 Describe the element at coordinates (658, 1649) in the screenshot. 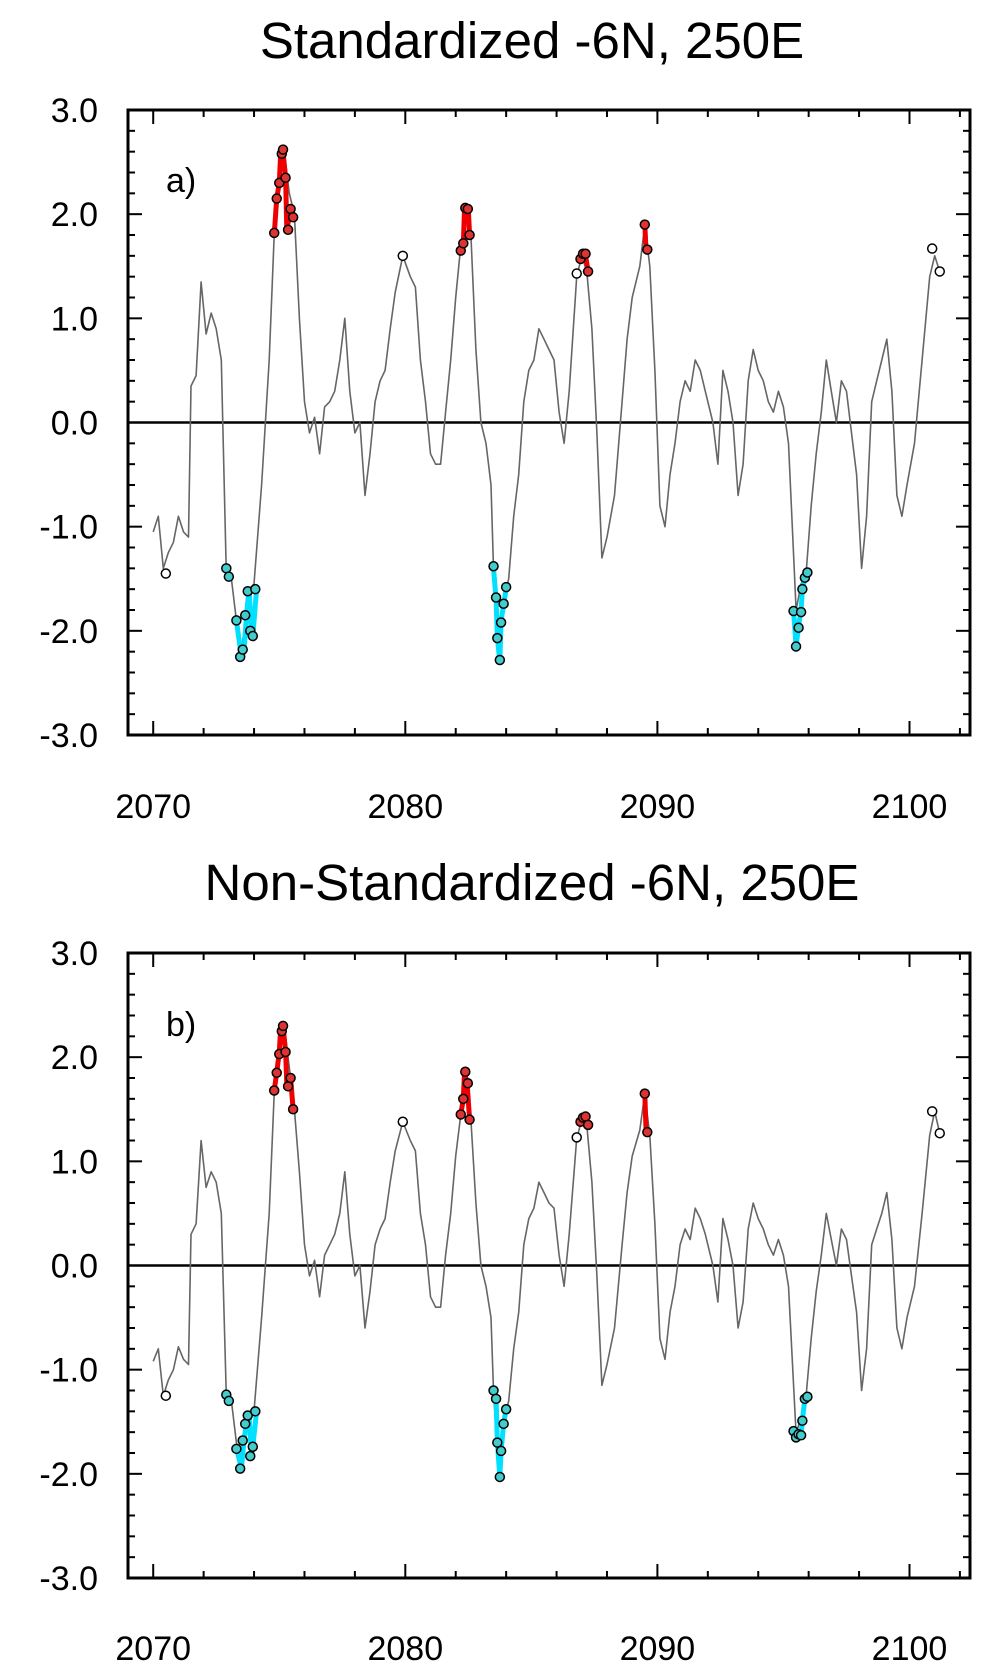

I see `panel-b-xtick-label: 2090` at that location.